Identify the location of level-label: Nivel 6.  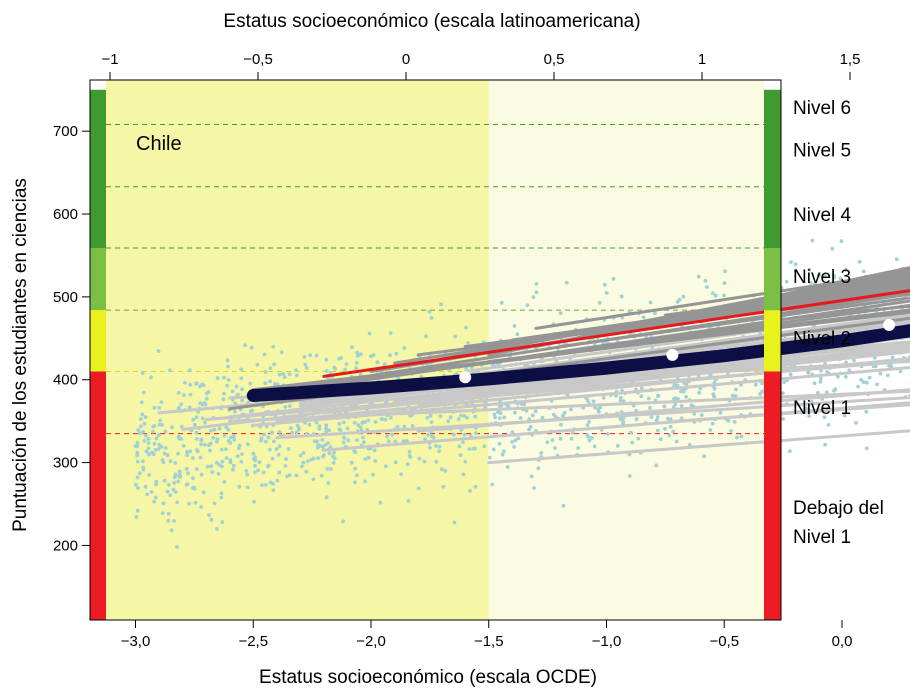
(822, 108).